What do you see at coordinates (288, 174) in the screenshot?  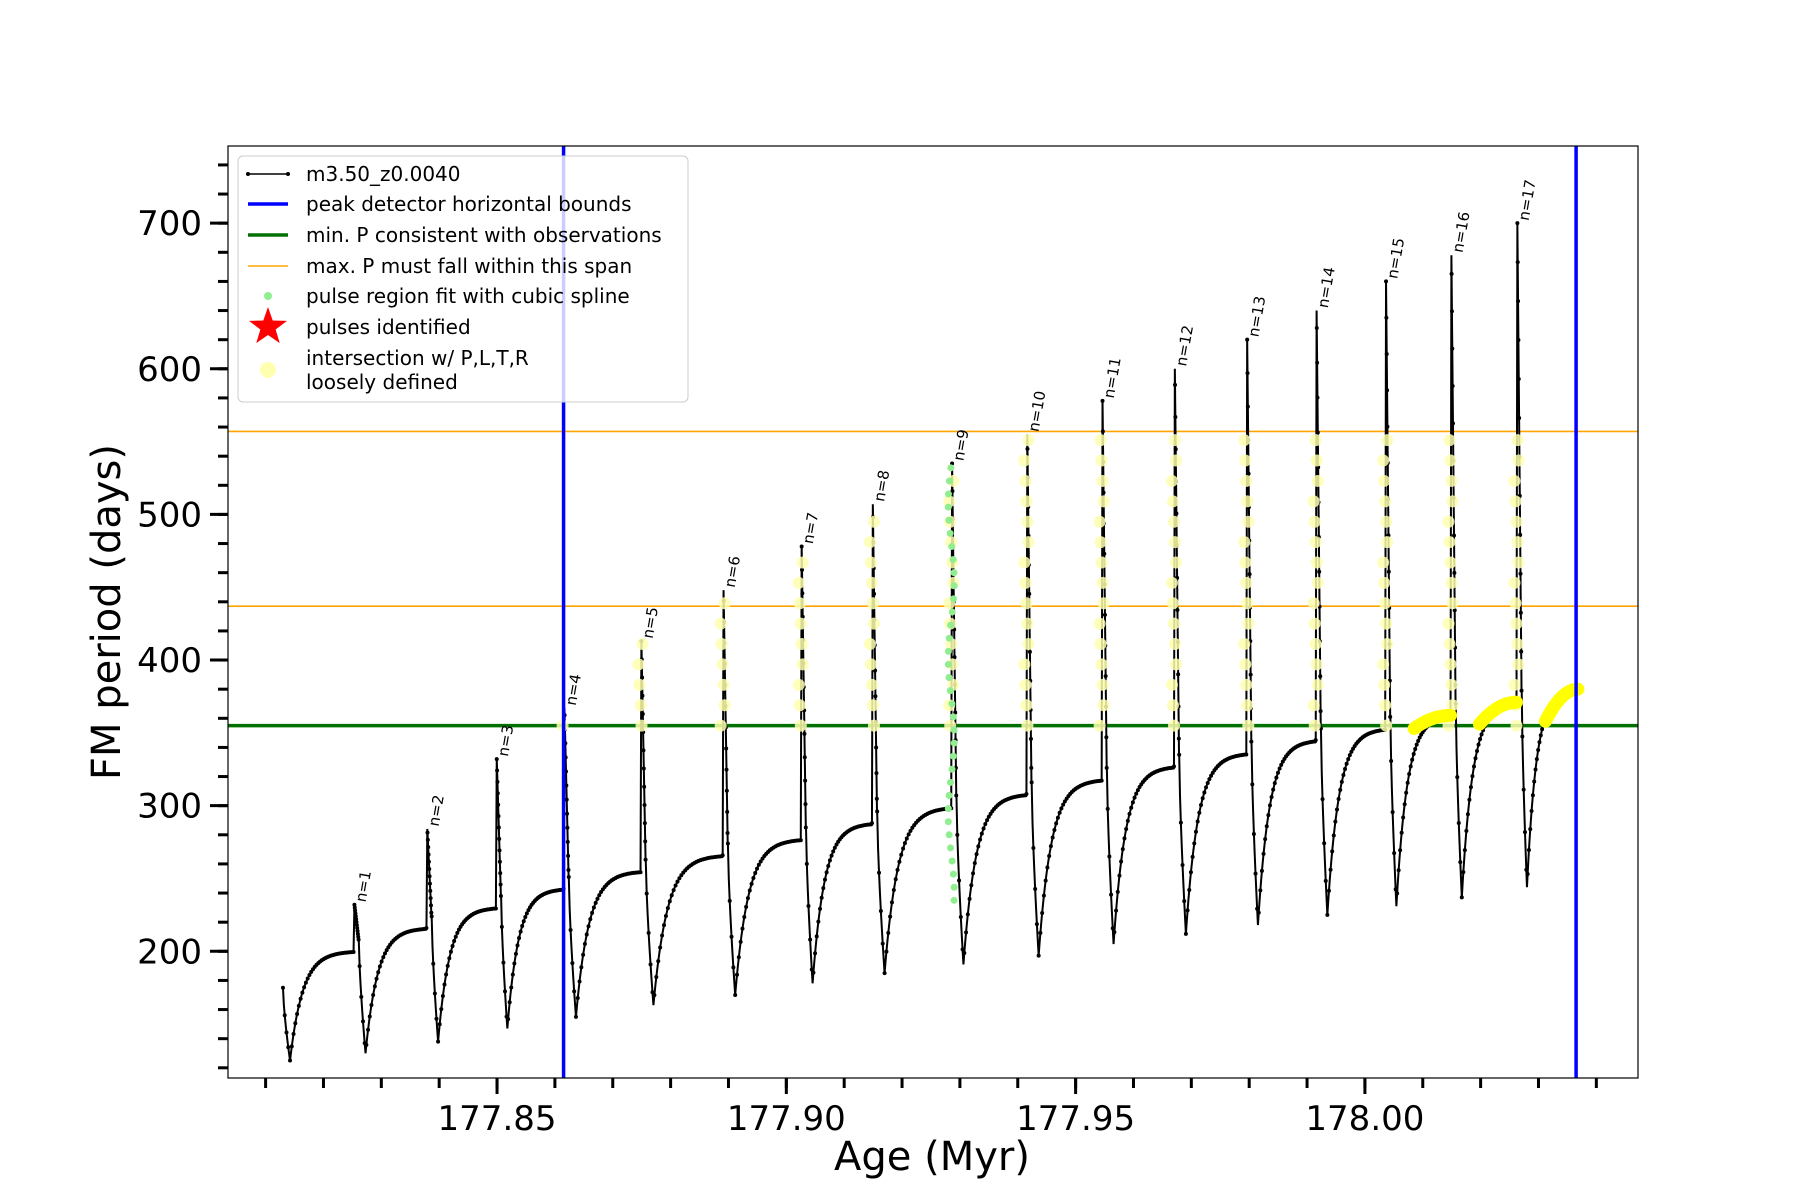 I see `legend-swatch-marker` at bounding box center [288, 174].